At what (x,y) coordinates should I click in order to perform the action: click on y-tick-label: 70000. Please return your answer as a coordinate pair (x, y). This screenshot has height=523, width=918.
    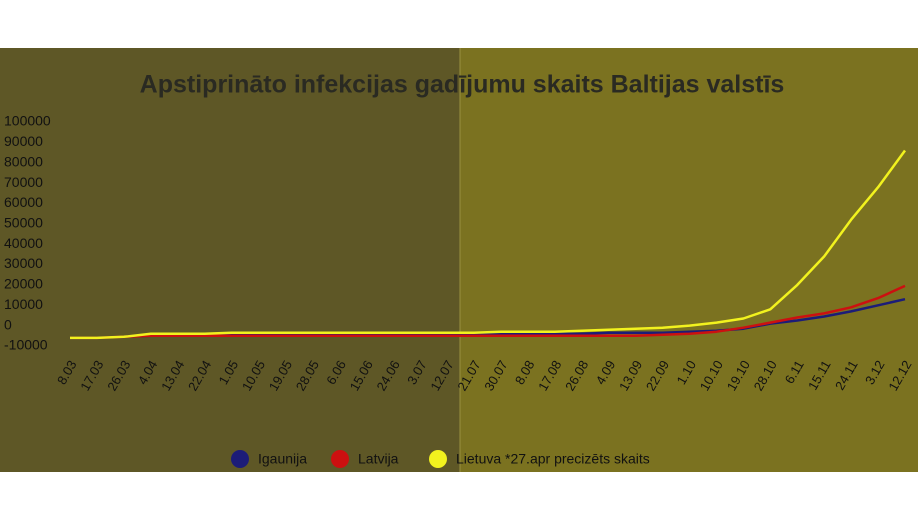
    Looking at the image, I should click on (23, 182).